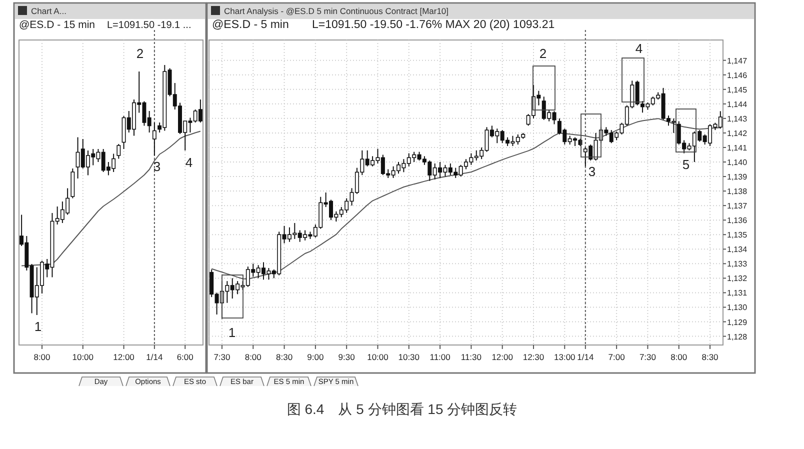  Describe the element at coordinates (737, 249) in the screenshot. I see `y-tick-label: 1,134` at that location.